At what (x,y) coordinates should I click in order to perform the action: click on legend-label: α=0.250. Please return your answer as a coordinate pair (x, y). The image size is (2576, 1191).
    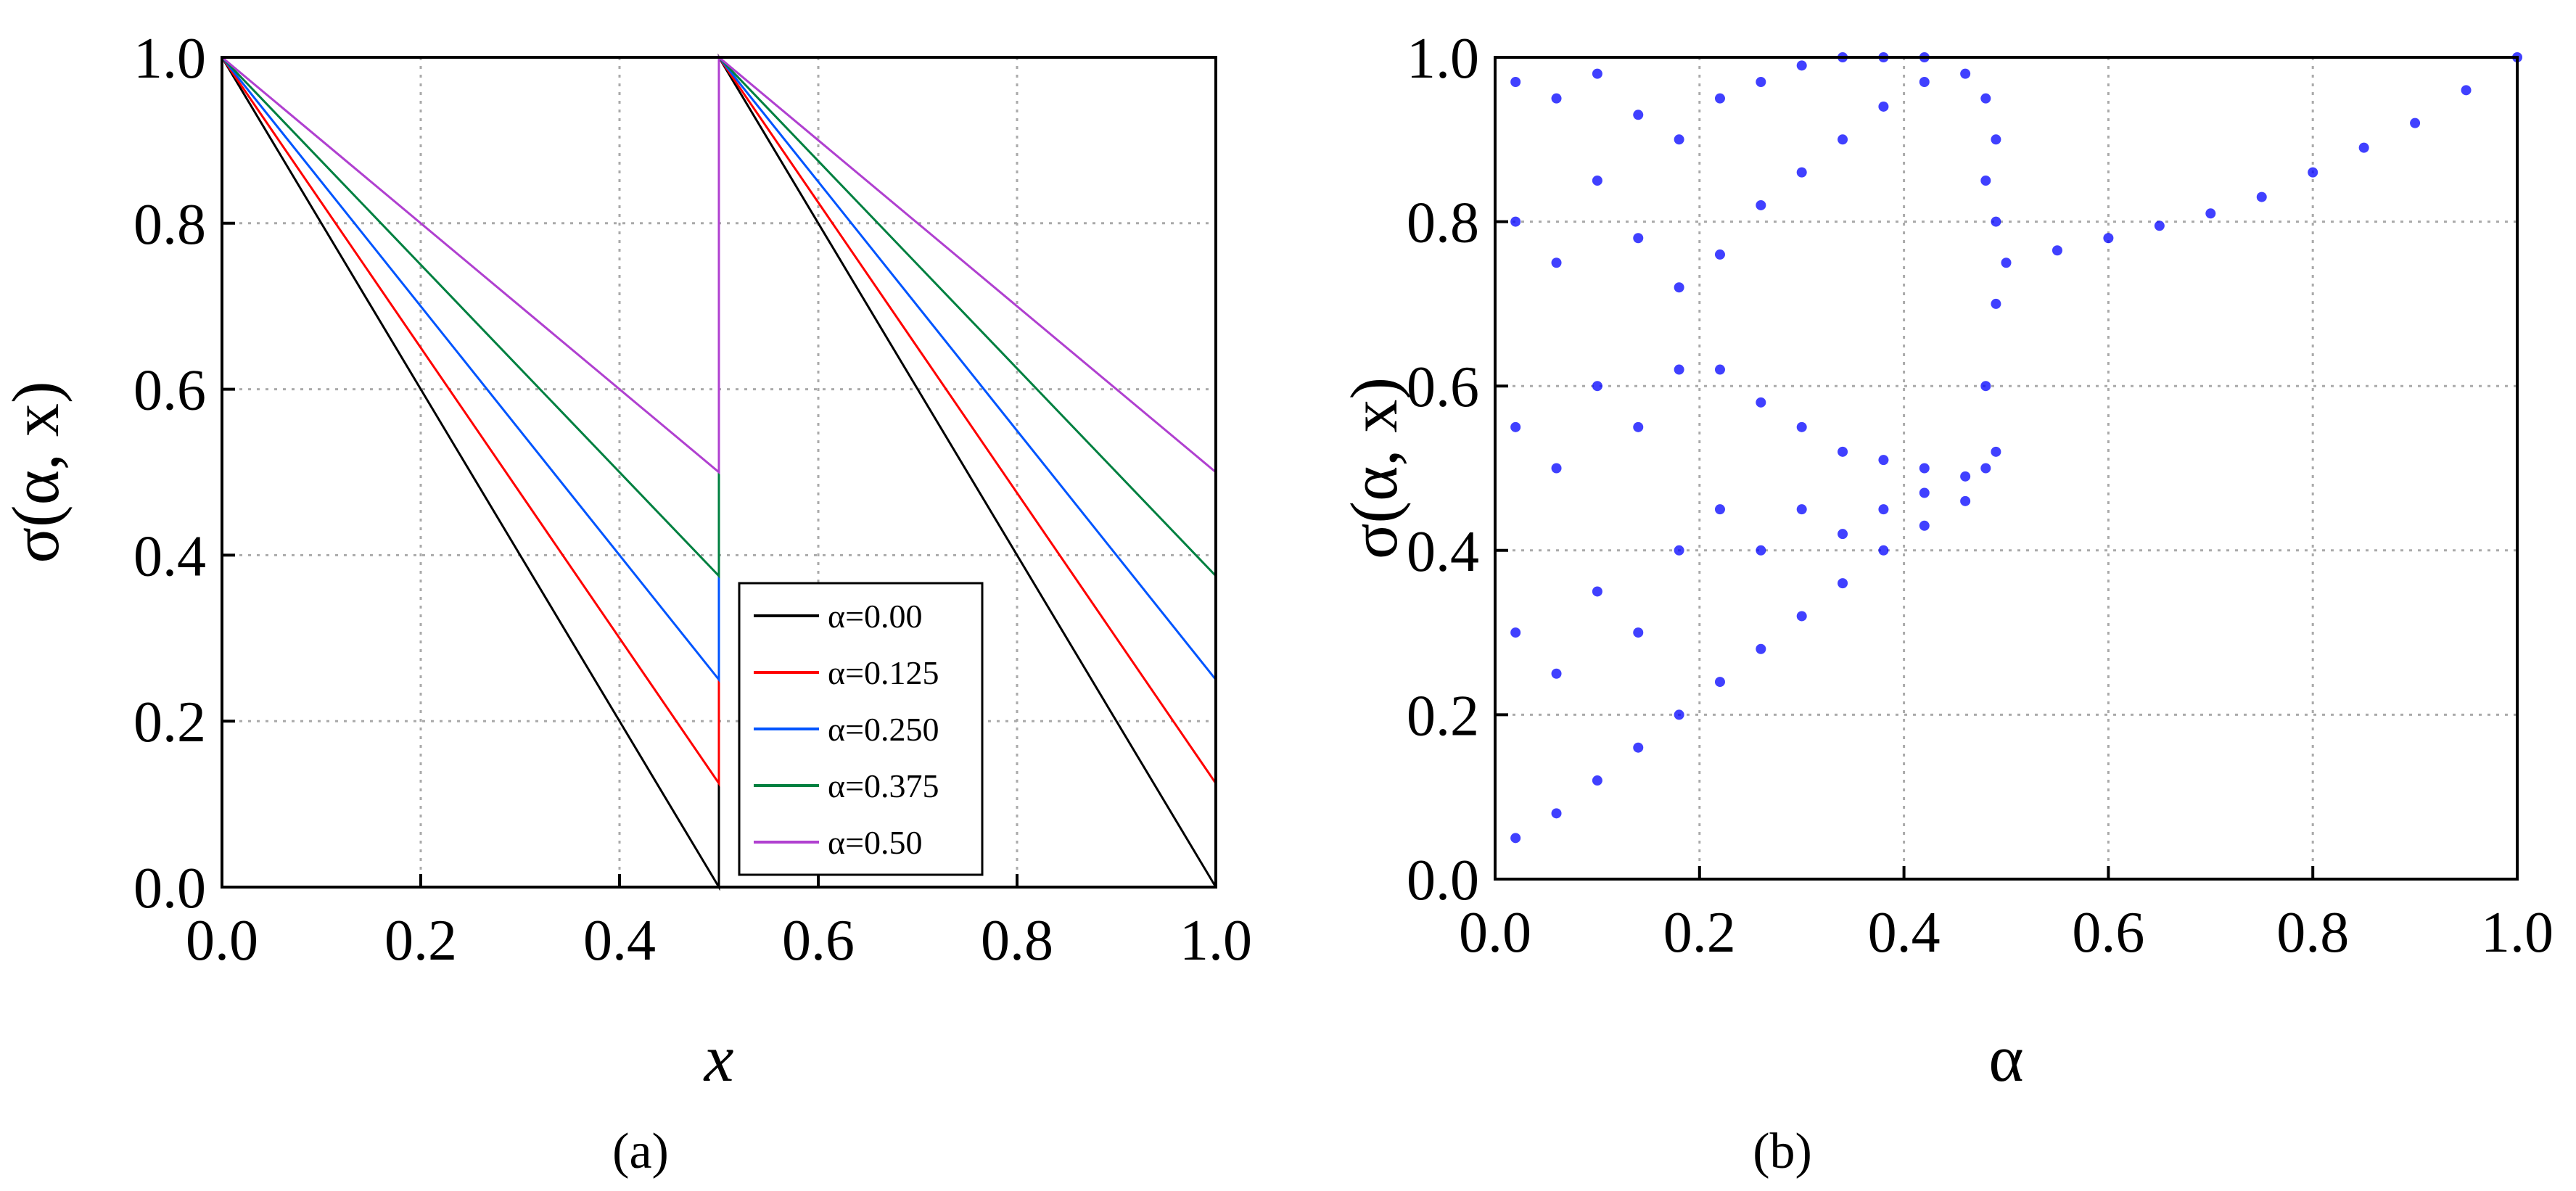
    Looking at the image, I should click on (883, 729).